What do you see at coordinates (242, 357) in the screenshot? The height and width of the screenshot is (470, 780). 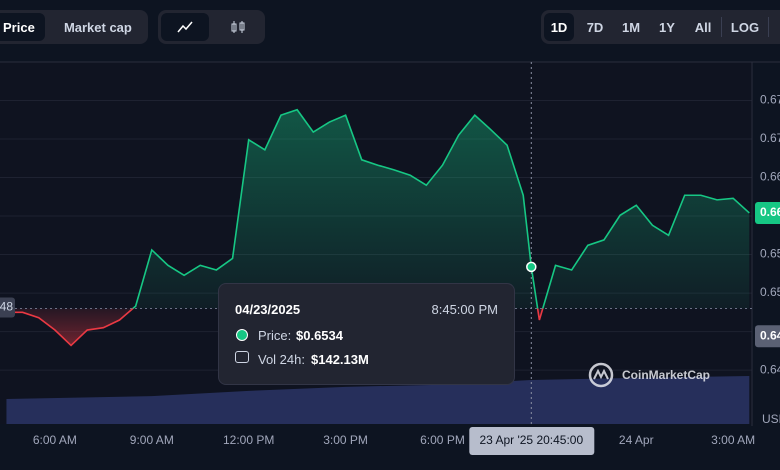 I see `volume-icon` at bounding box center [242, 357].